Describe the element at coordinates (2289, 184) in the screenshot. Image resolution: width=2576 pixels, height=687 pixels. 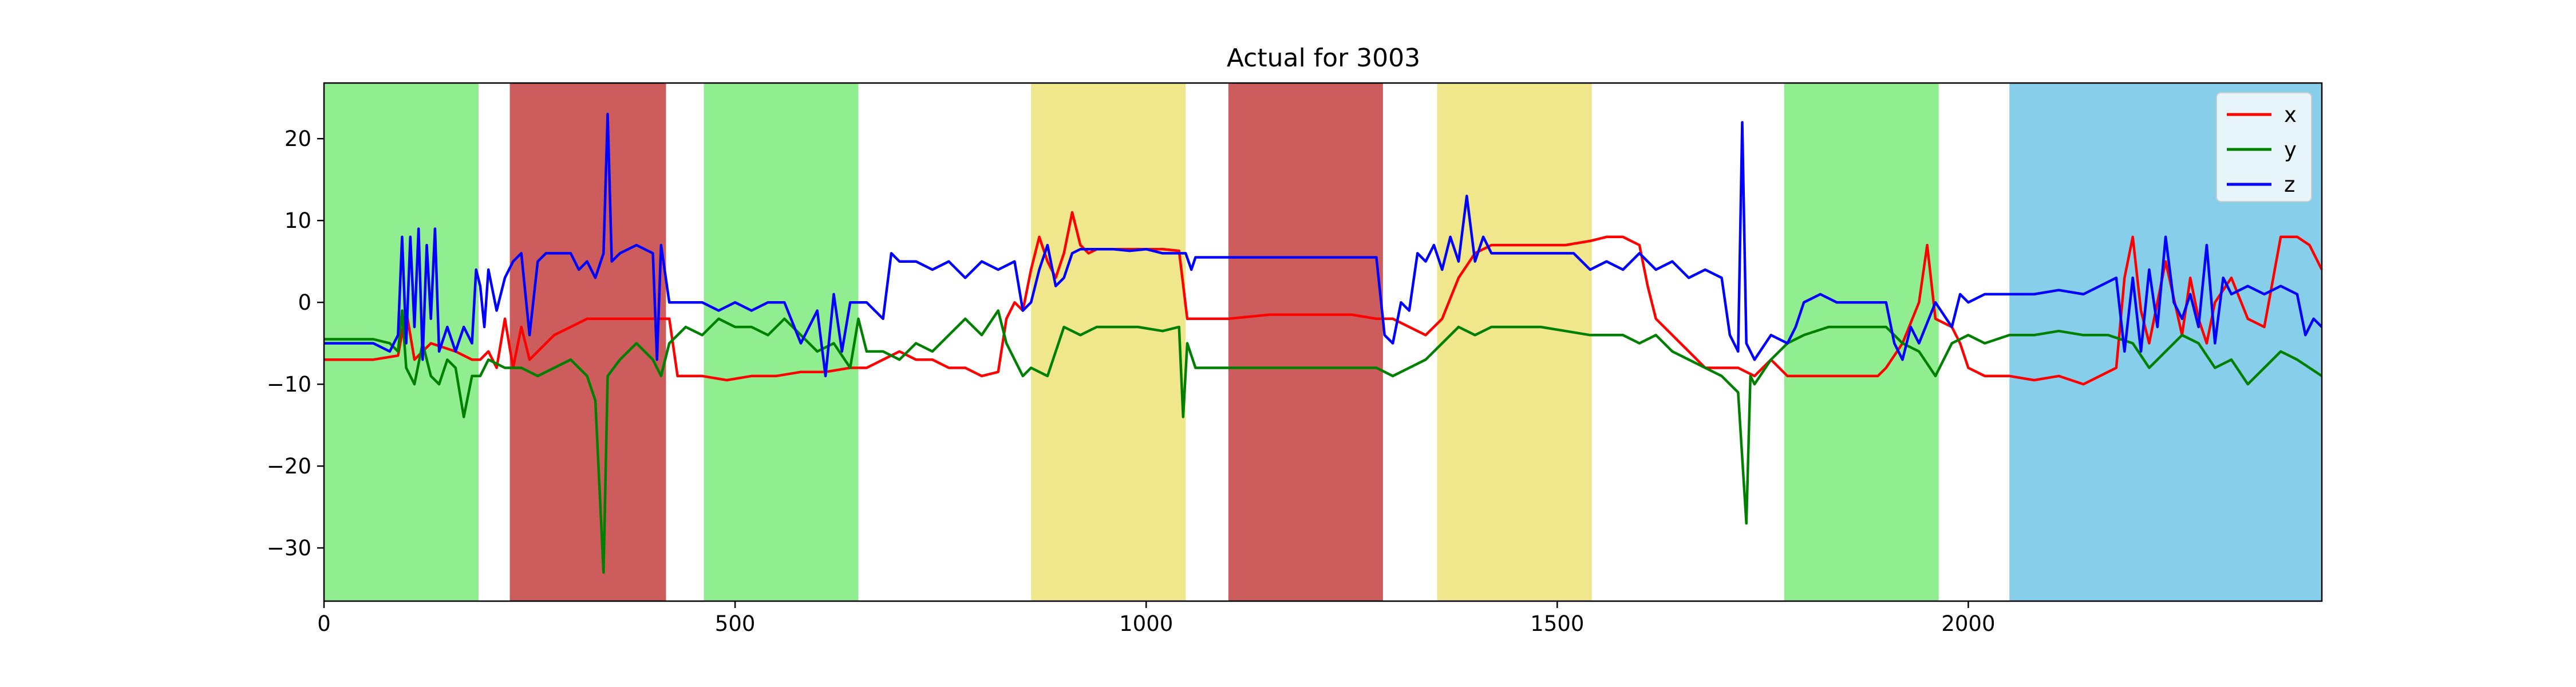
I see `legend-label-z: z` at that location.